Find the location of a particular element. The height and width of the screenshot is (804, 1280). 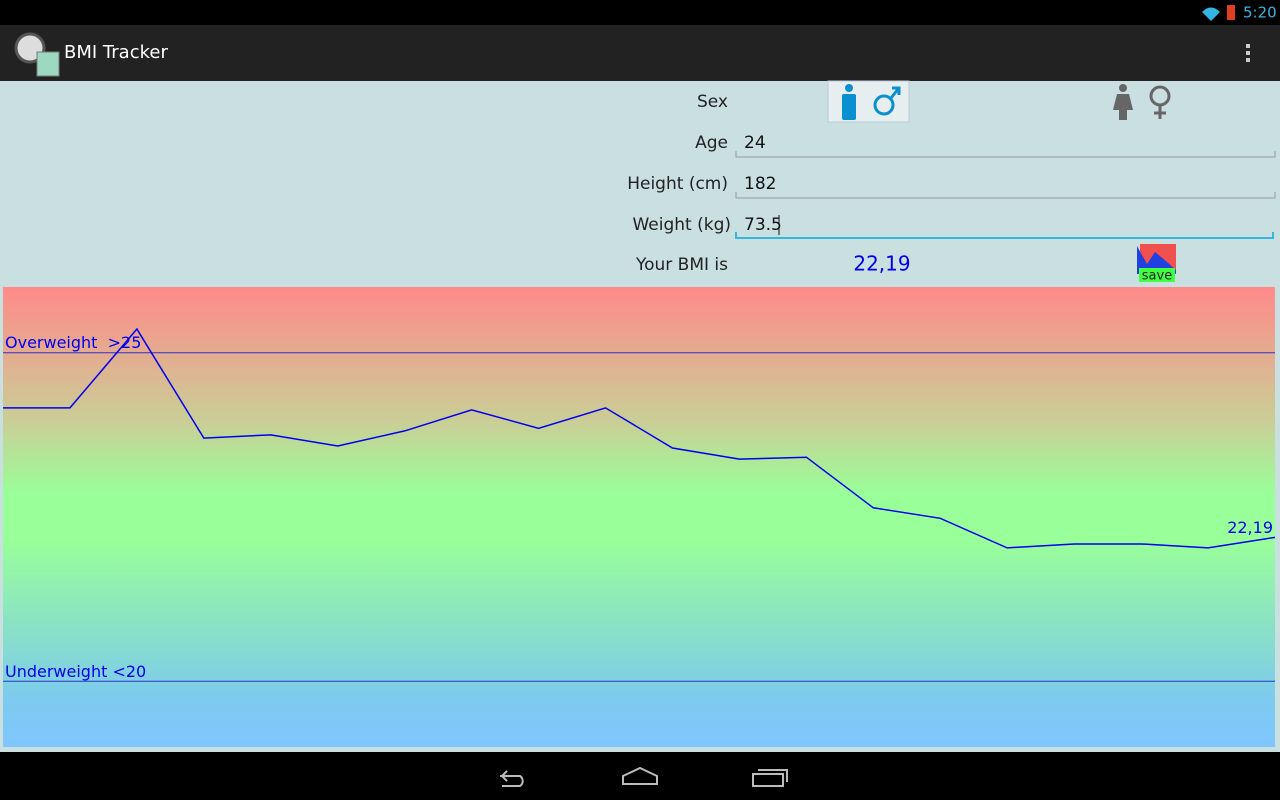

home-button is located at coordinates (640, 775).